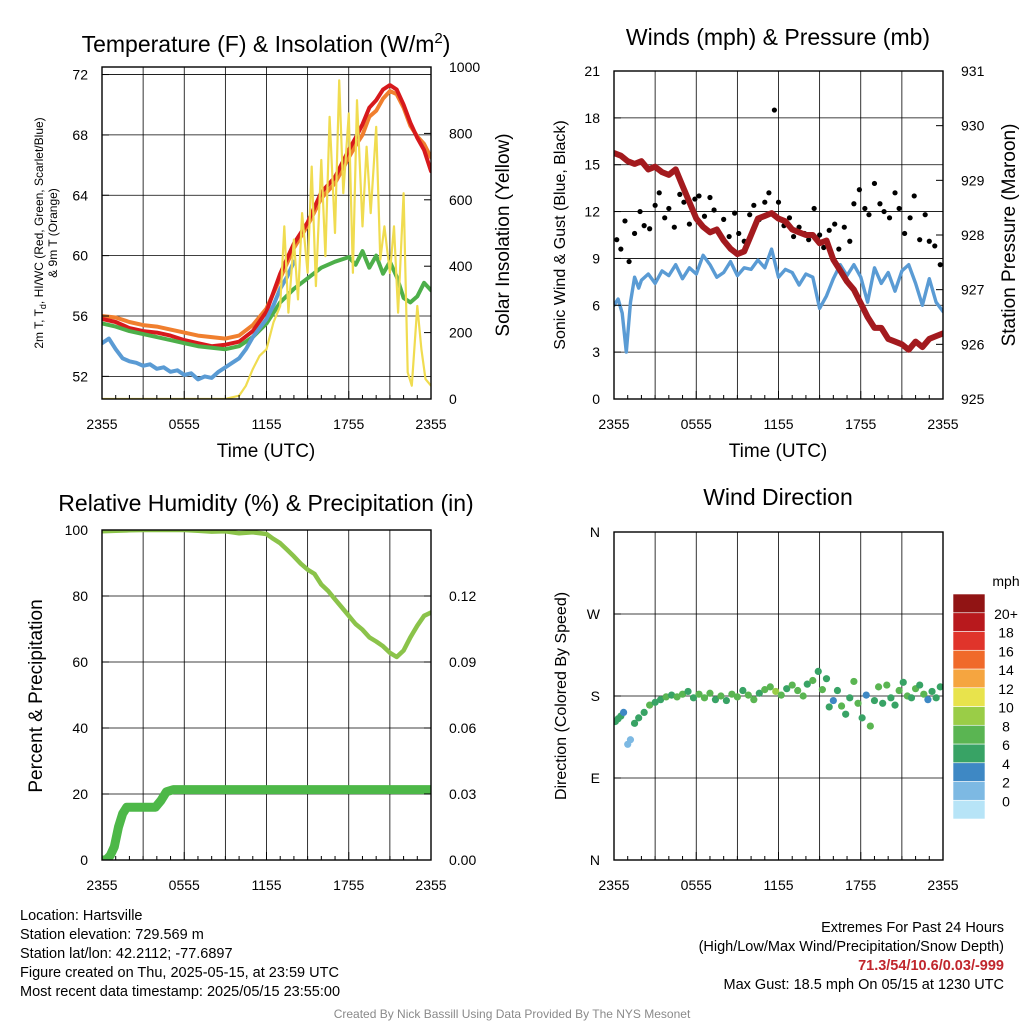 Image resolution: width=1024 pixels, height=1024 pixels. What do you see at coordinates (462, 596) in the screenshot?
I see `y-tick-label-right: 0.12` at bounding box center [462, 596].